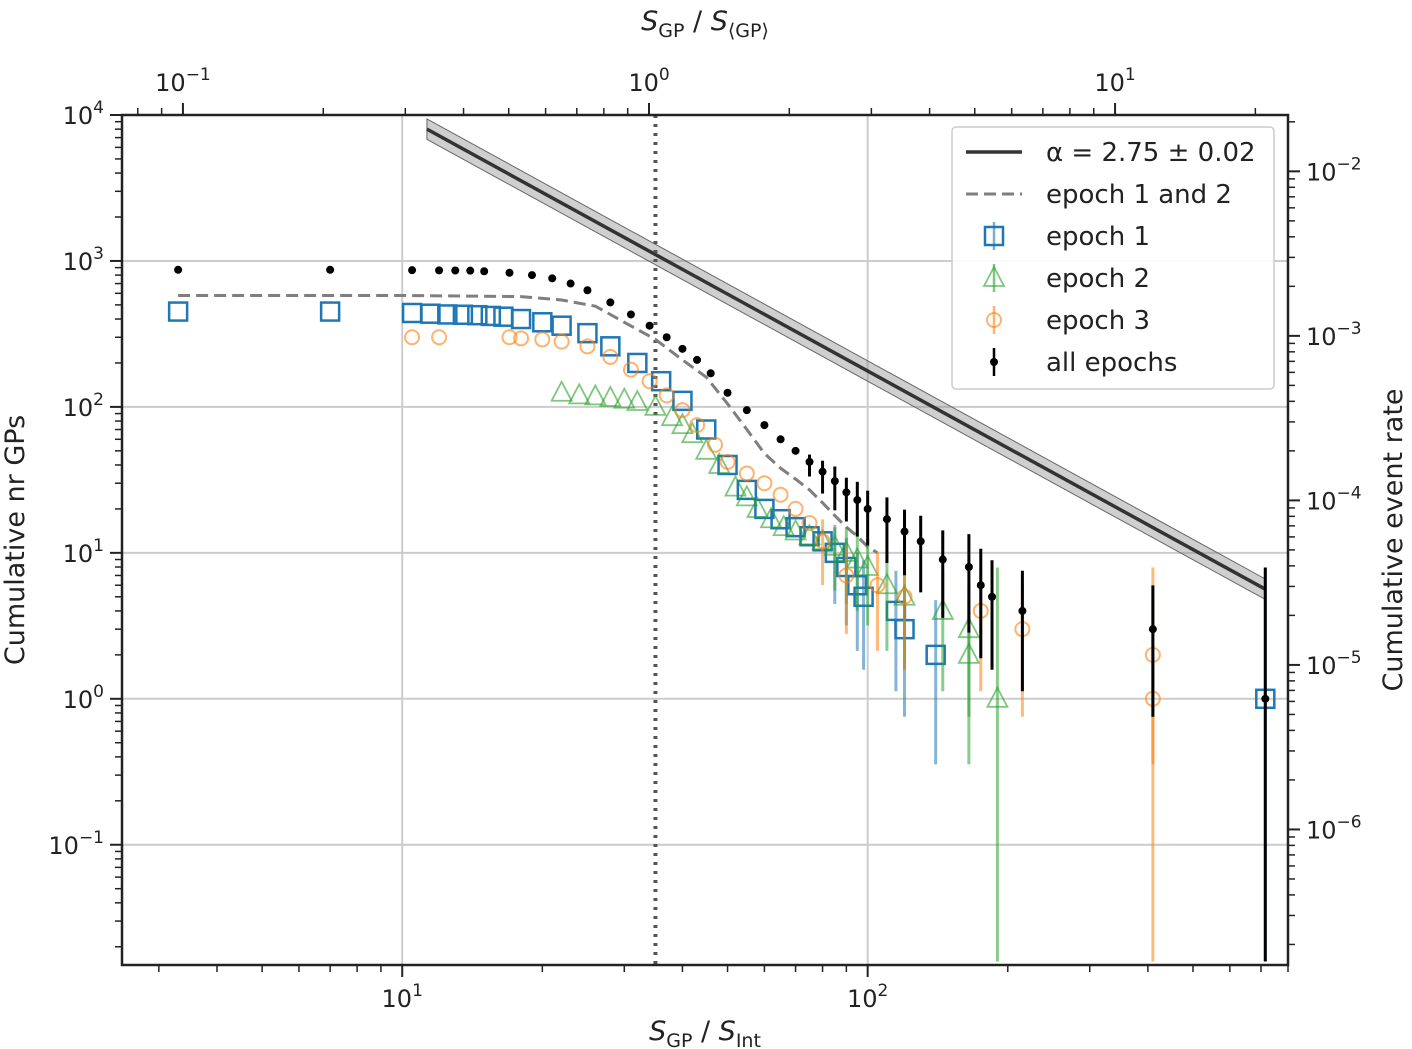 Image resolution: width=1412 pixels, height=1049 pixels. I want to click on legend-entry: epoch 1 and 2, so click(1099, 195).